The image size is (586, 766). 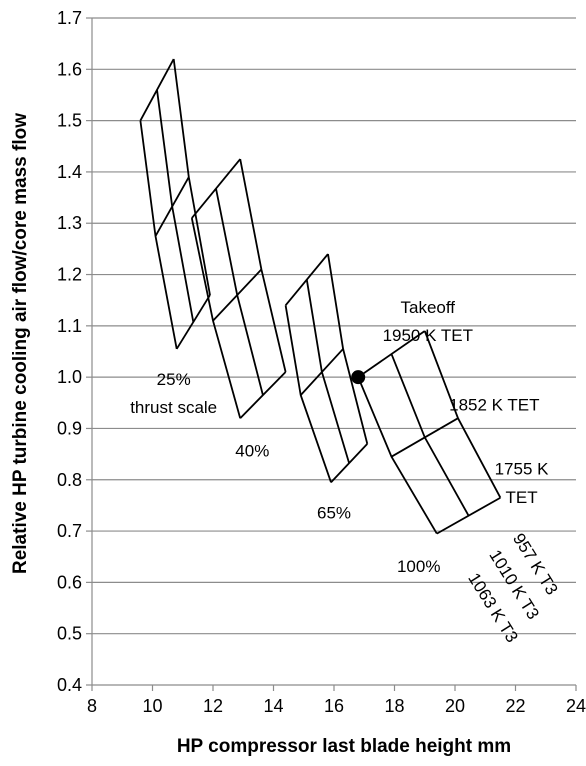 What do you see at coordinates (69, 582) in the screenshot?
I see `y-tick-label: 0.6` at bounding box center [69, 582].